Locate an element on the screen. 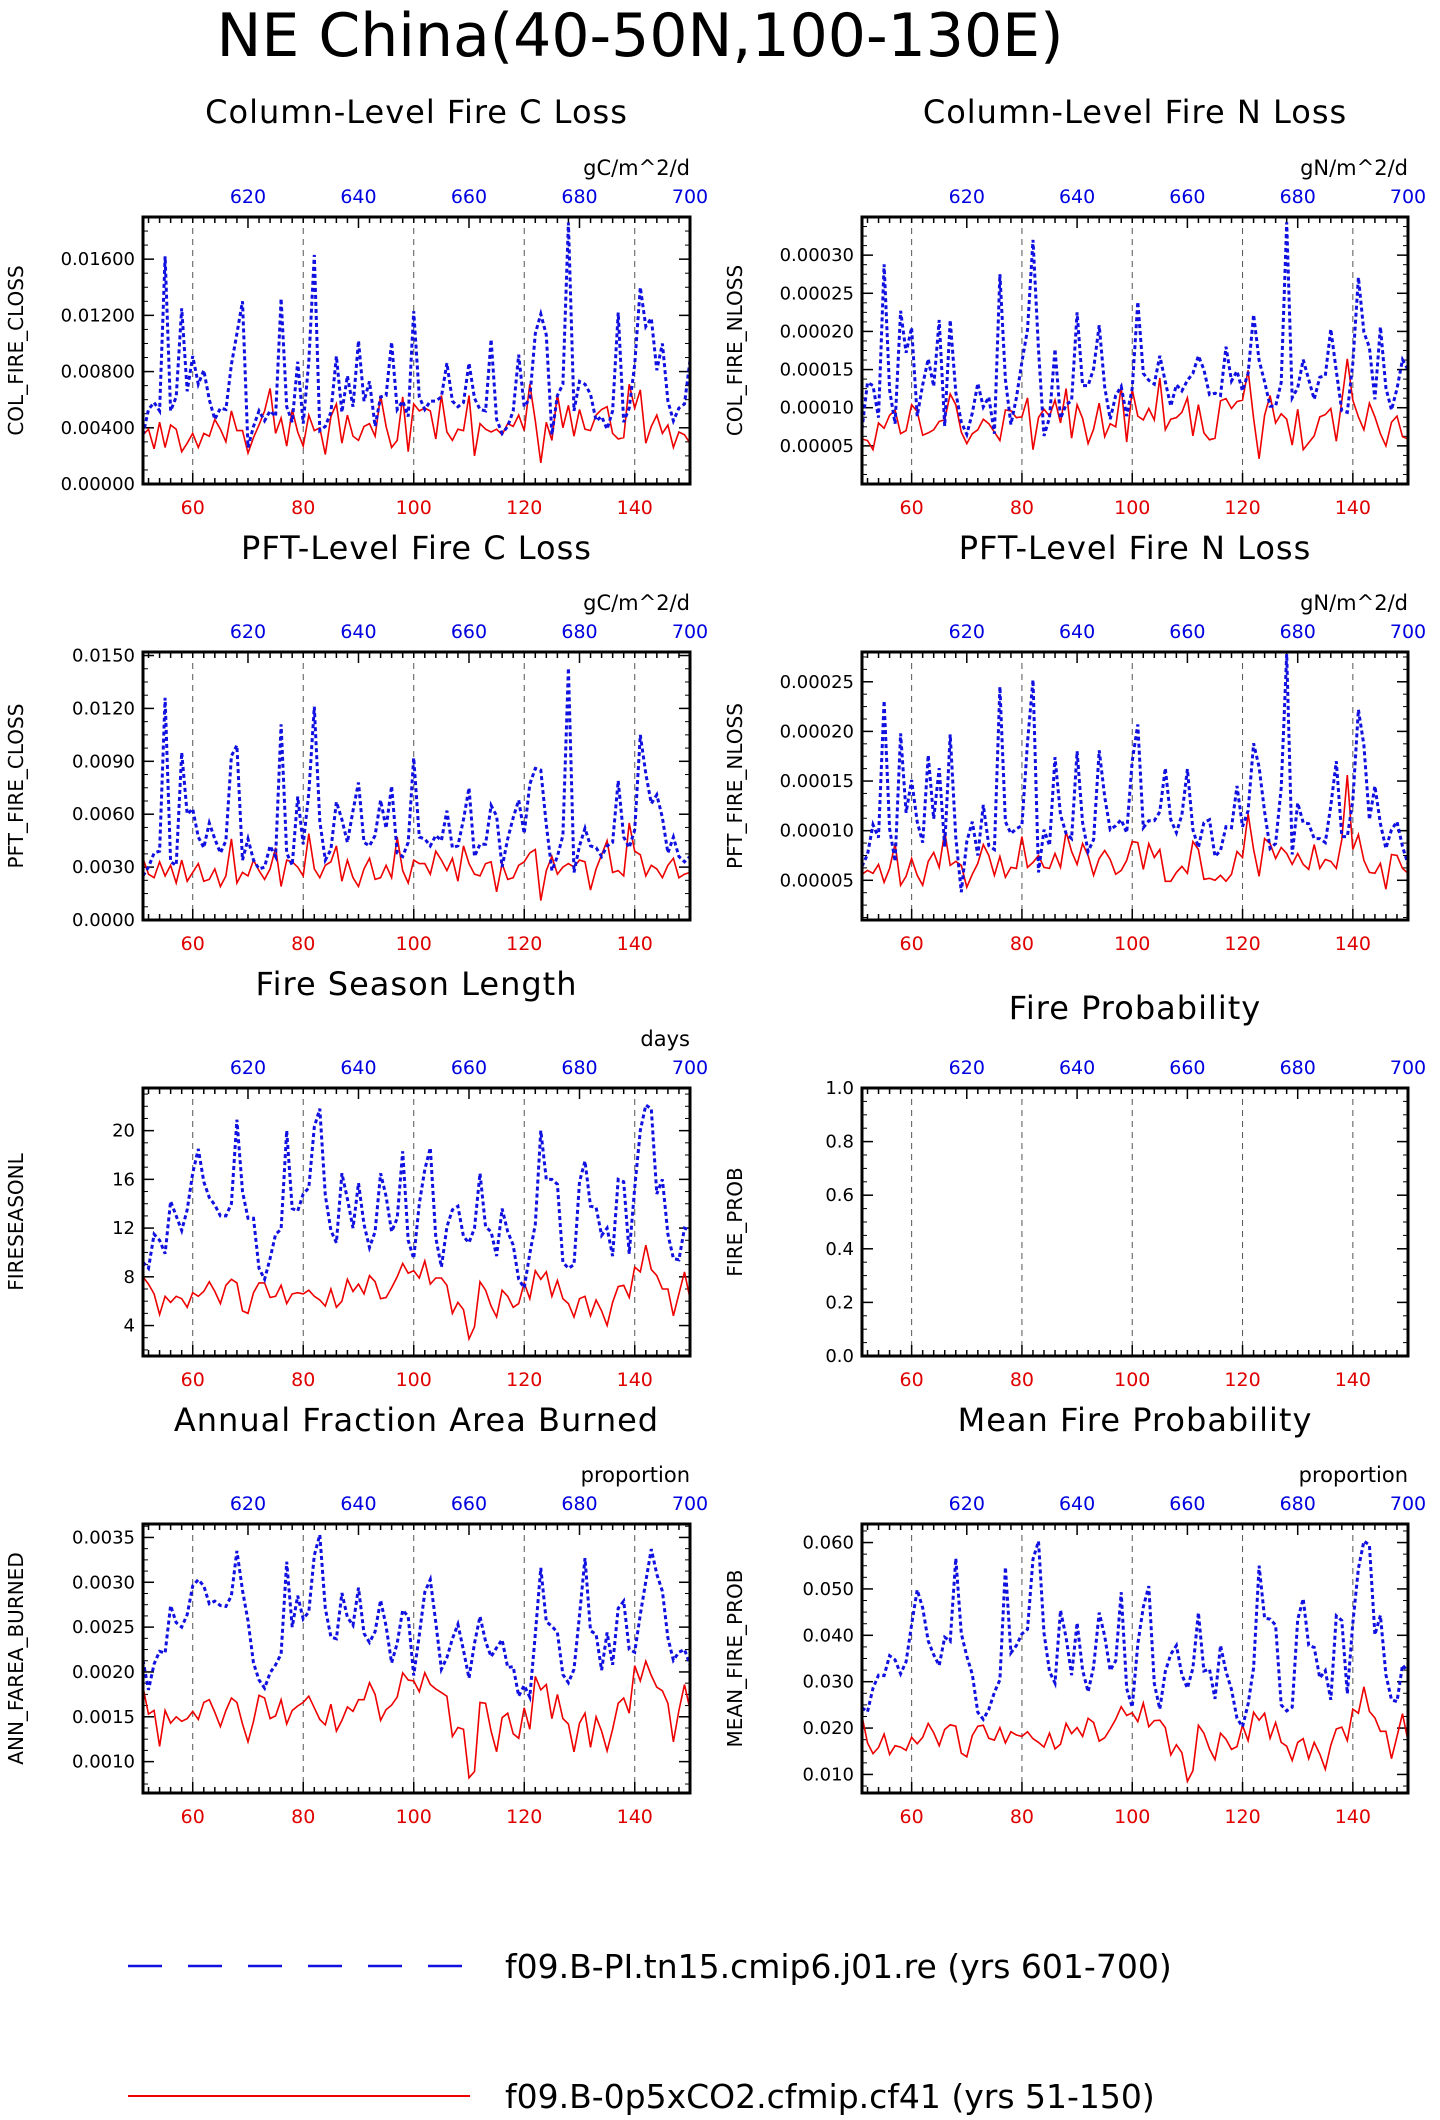  y-tick-label: 0.020 is located at coordinates (828, 1728).